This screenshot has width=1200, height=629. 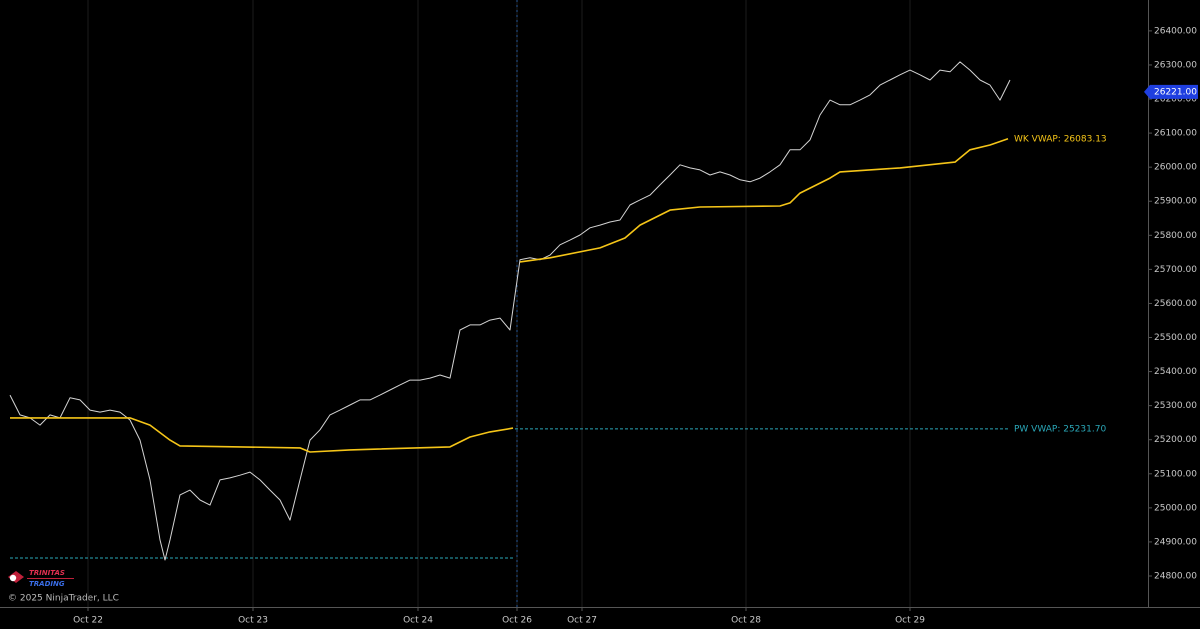 What do you see at coordinates (1060, 139) in the screenshot?
I see `series-label: WK VWAP: 26083.13` at bounding box center [1060, 139].